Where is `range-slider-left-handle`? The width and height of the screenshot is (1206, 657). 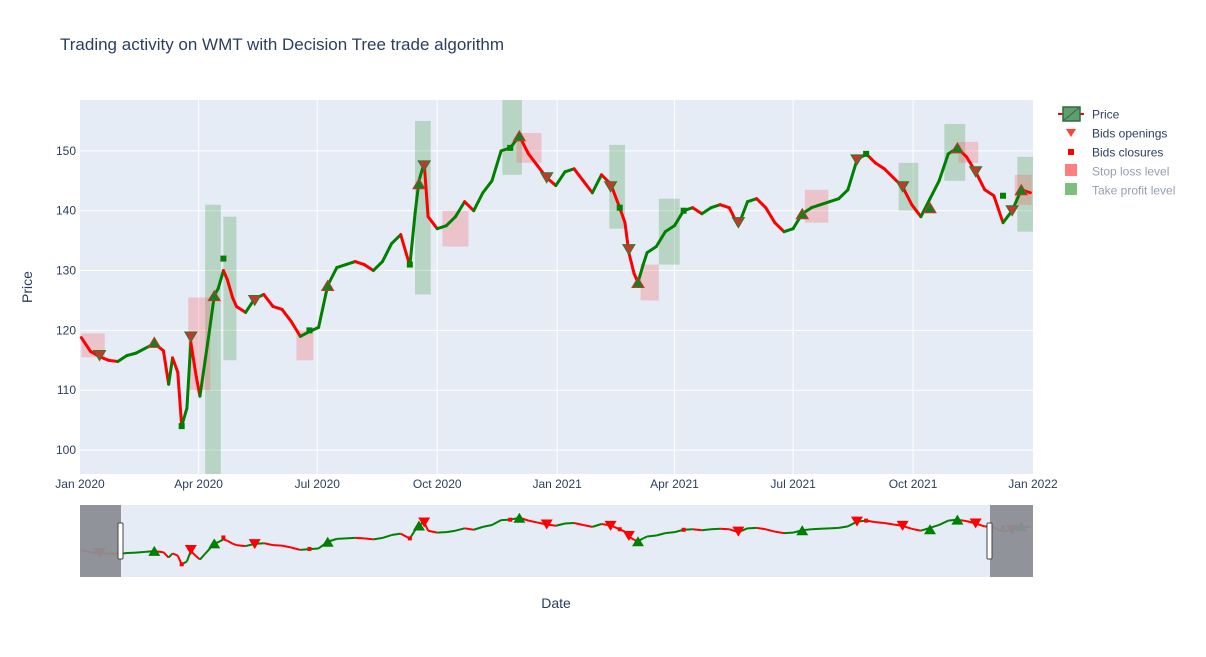
range-slider-left-handle is located at coordinates (120, 541).